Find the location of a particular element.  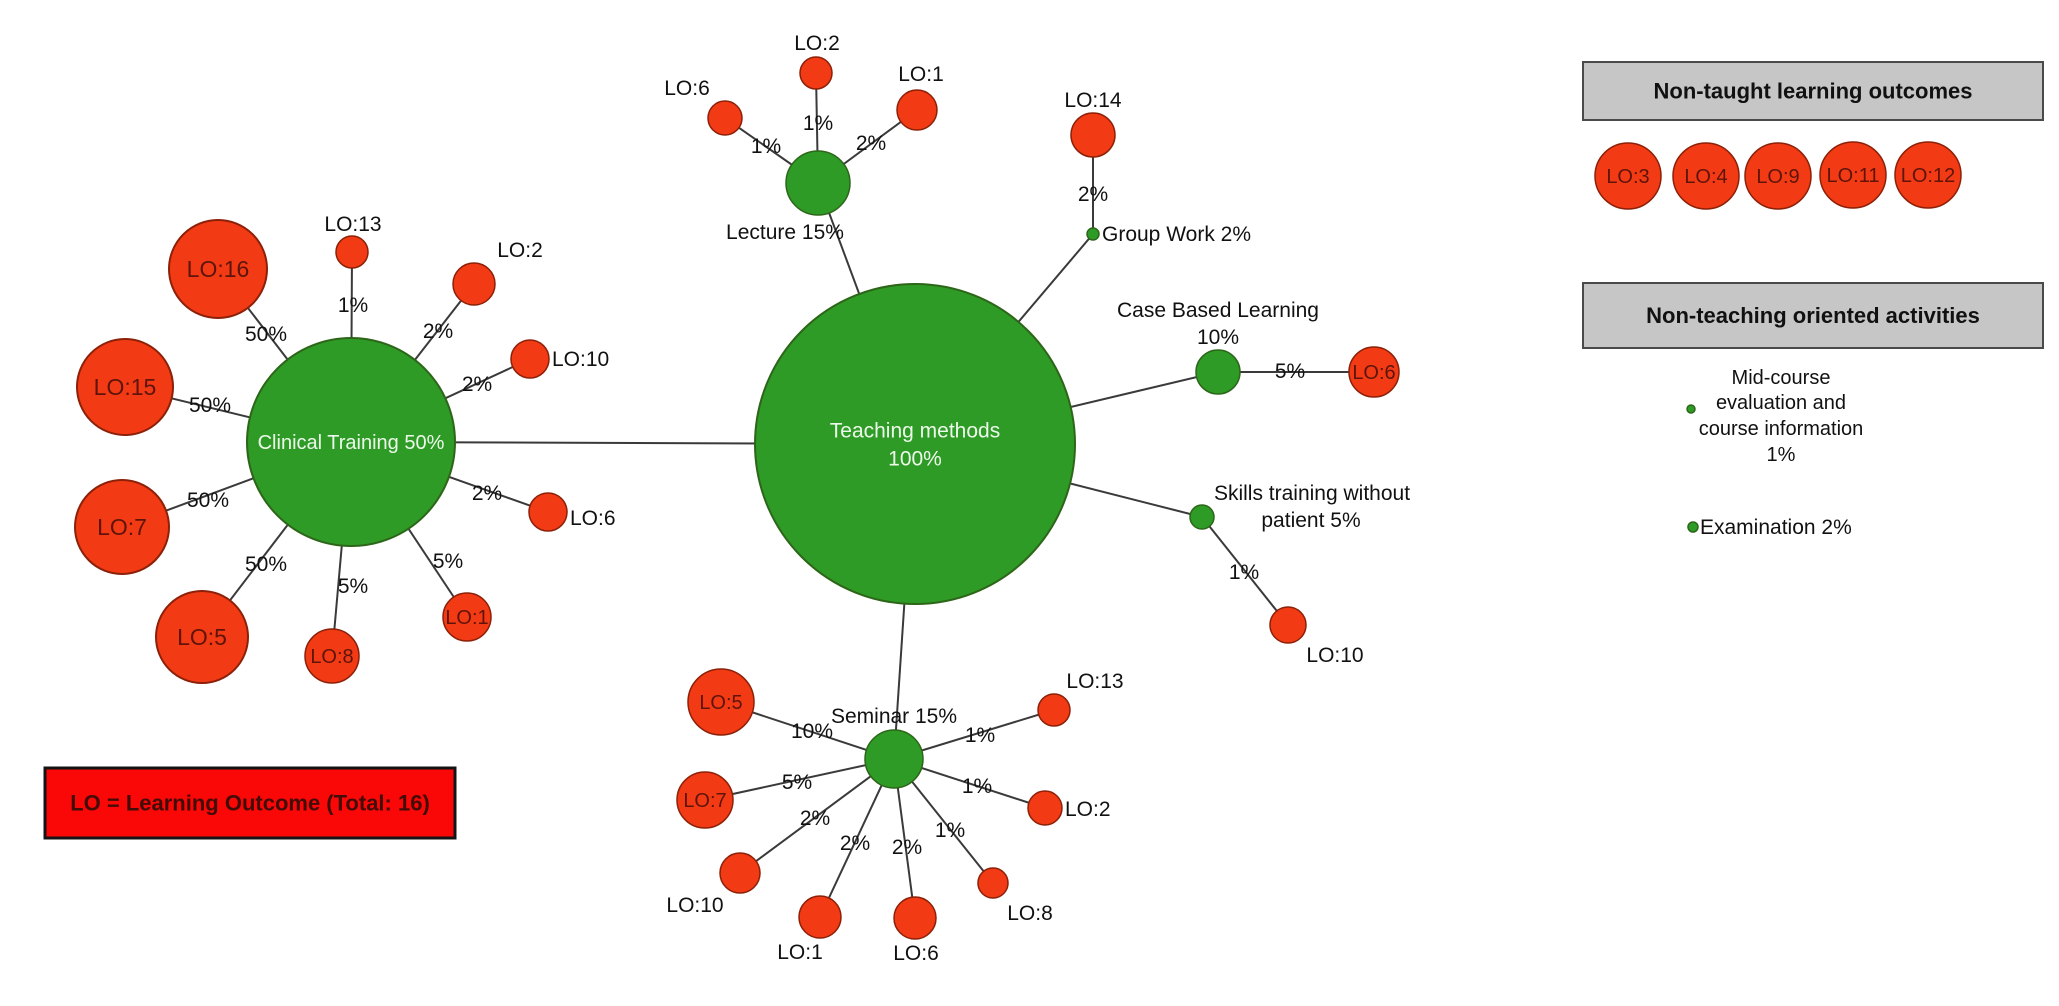

node-group-work-dot is located at coordinates (1093, 234).